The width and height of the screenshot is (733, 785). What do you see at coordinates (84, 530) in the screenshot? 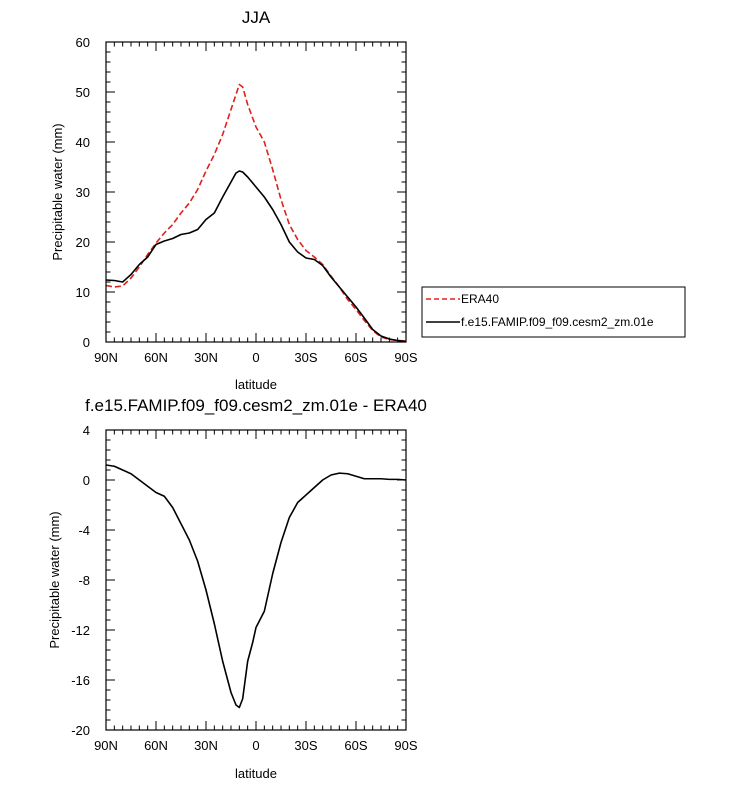
I see `bottom-y-tick-label: -4` at bounding box center [84, 530].